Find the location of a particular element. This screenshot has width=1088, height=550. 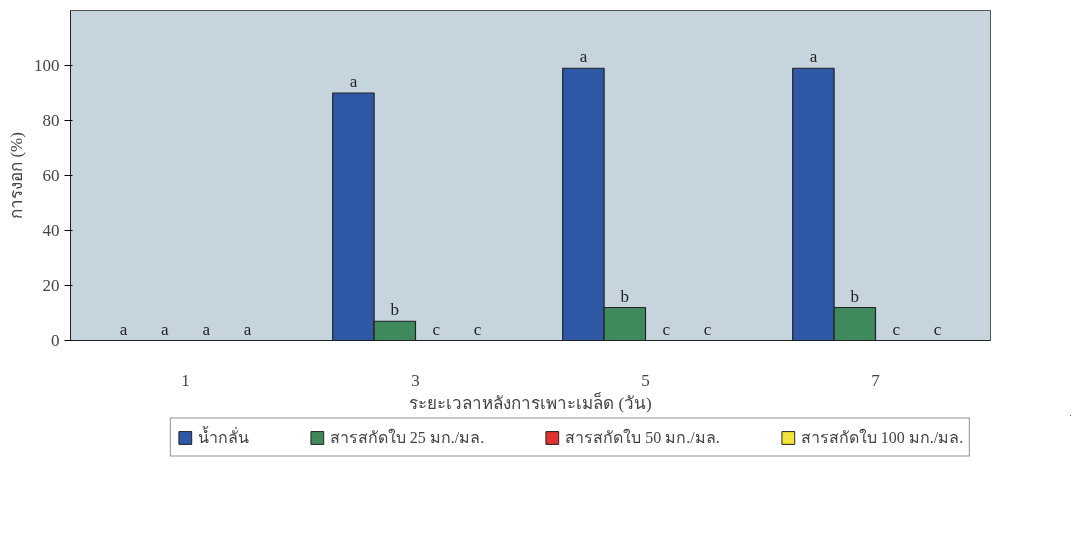

y-tick-label: 60 is located at coordinates (51, 175).